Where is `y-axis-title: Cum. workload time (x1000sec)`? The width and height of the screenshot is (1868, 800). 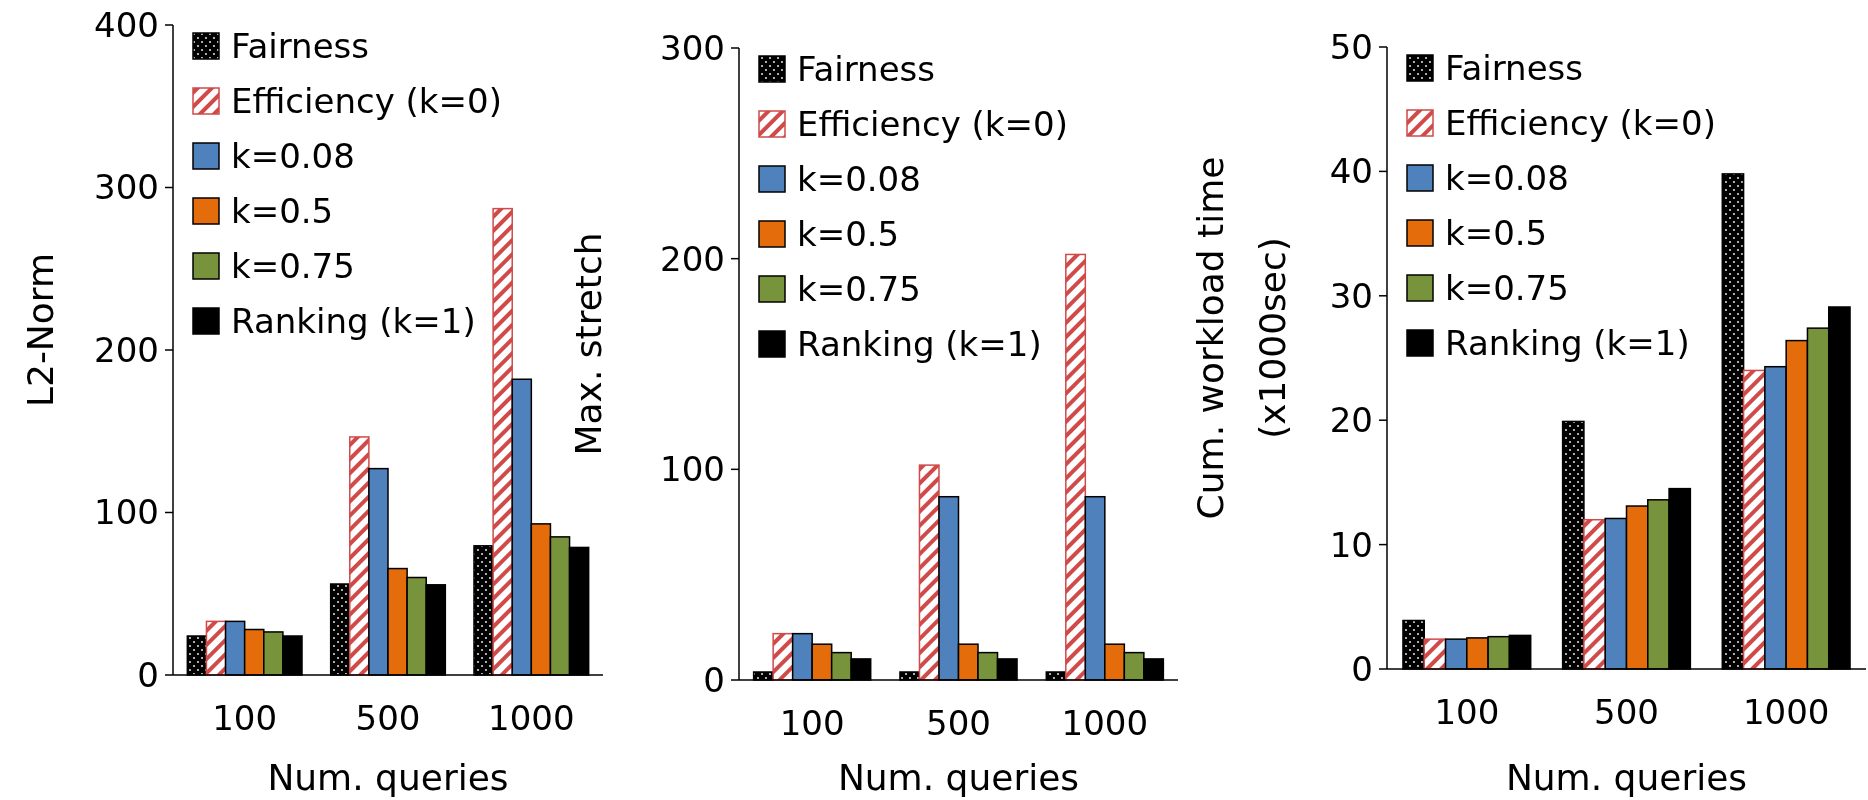 y-axis-title: Cum. workload time (x1000sec) is located at coordinates (1241, 338).